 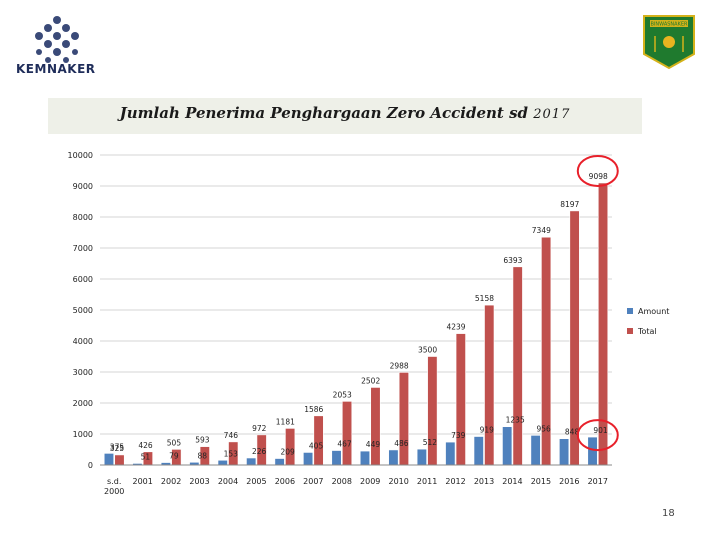 What do you see at coordinates (83, 217) in the screenshot?
I see `y-tick-label: 8000` at bounding box center [83, 217].